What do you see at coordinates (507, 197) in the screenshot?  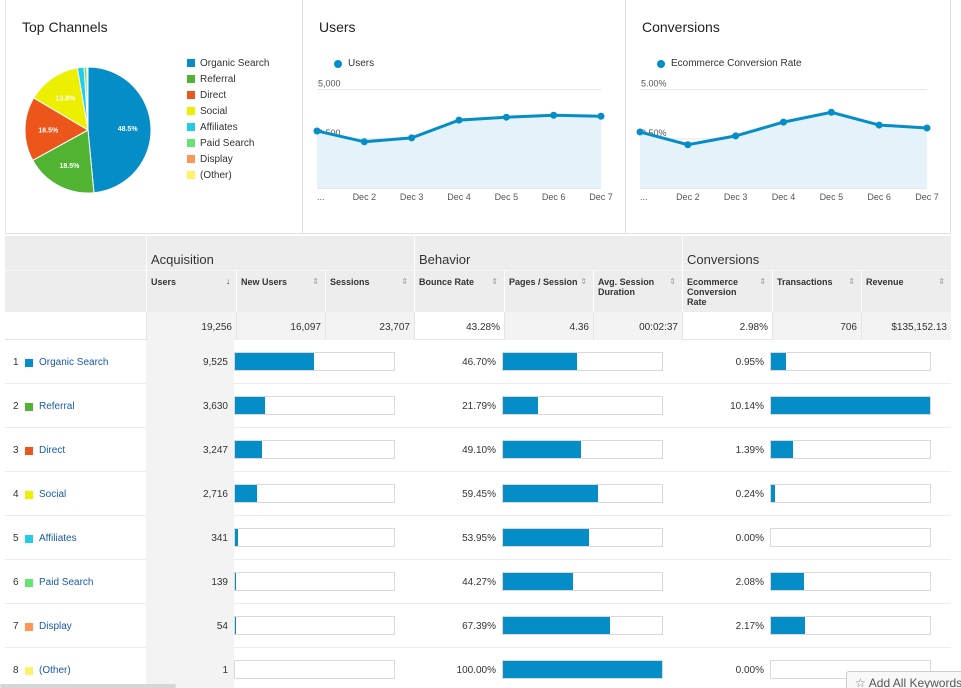 I see `x-tick-label: Dec 5` at bounding box center [507, 197].